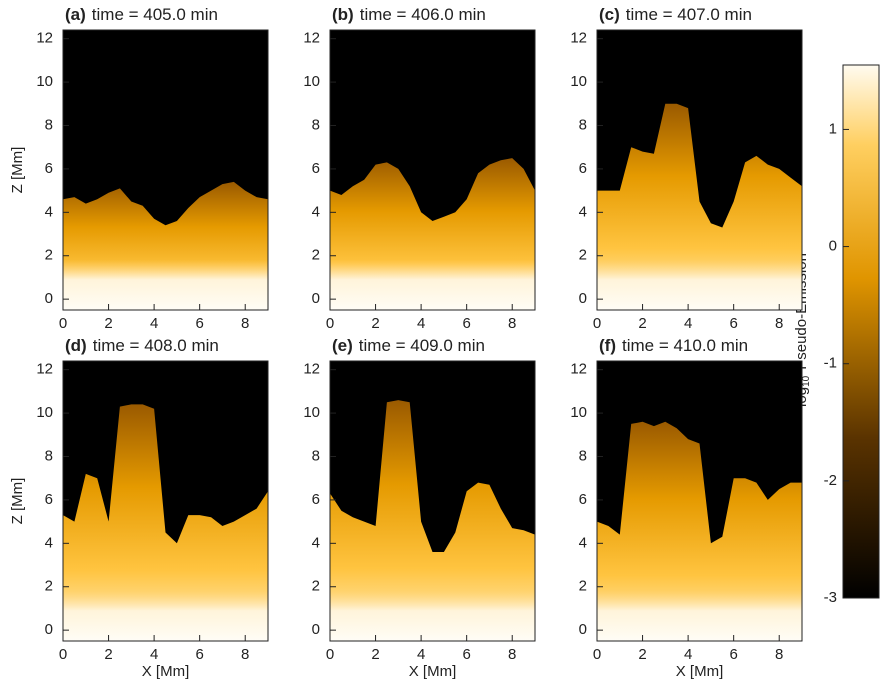 This screenshot has height=688, width=883. I want to click on panel-label: (d), so click(76, 345).